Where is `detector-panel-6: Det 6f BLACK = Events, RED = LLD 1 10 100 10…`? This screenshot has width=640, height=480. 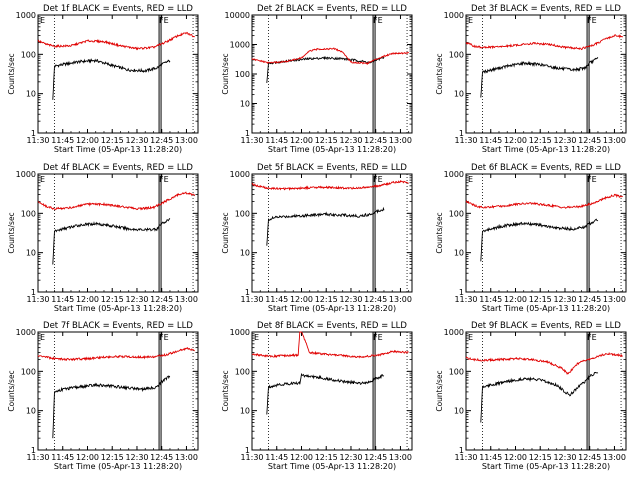 detector-panel-6: Det 6f BLACK = Events, RED = LLD 1 10 100 10… is located at coordinates (531, 238).